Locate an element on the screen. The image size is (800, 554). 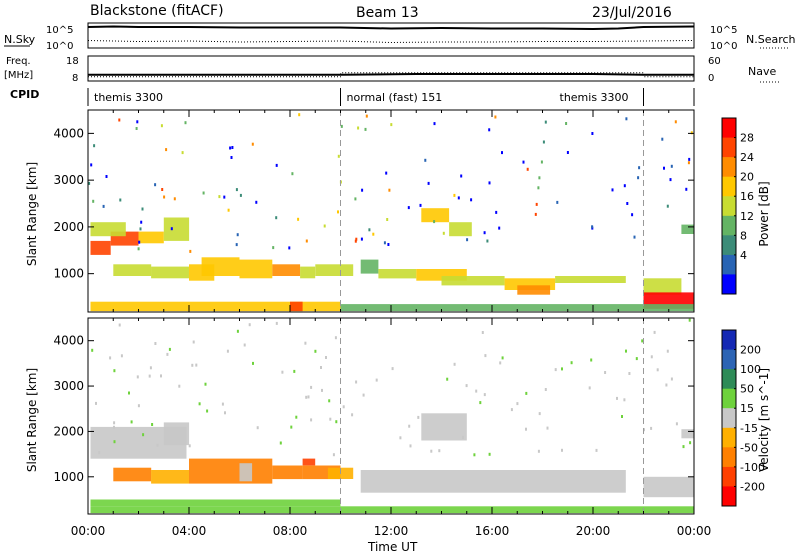
cpid-segment-2: themis 3300 is located at coordinates (594, 97).